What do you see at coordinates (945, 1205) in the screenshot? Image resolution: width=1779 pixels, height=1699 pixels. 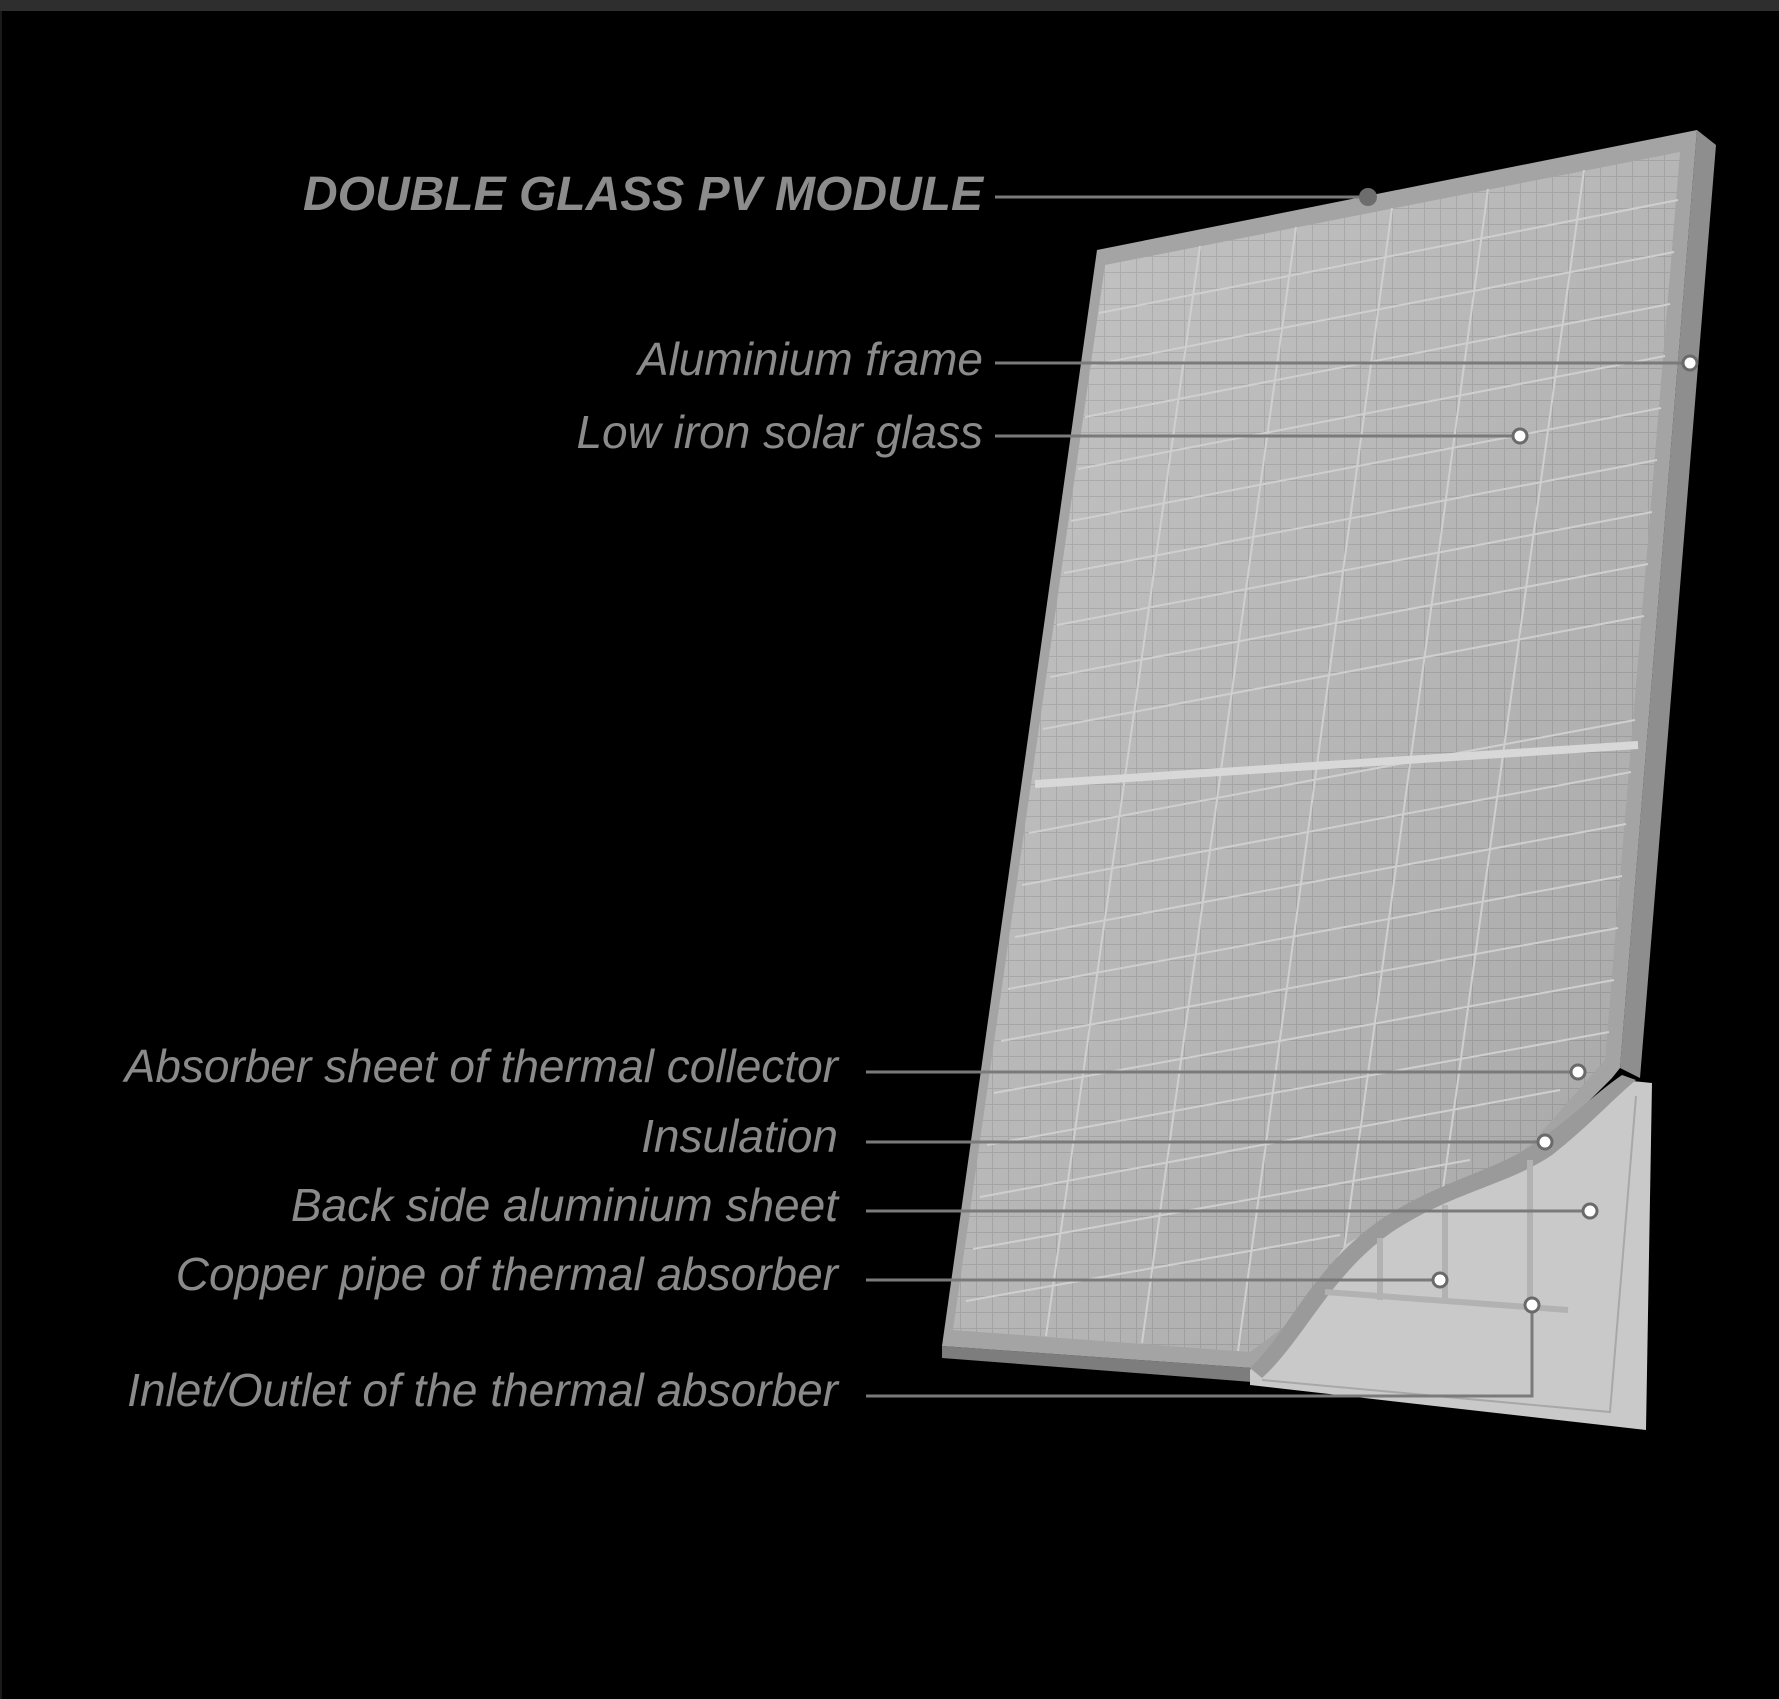 I see `callout-back-sheet: Back side aluminium sheet` at bounding box center [945, 1205].